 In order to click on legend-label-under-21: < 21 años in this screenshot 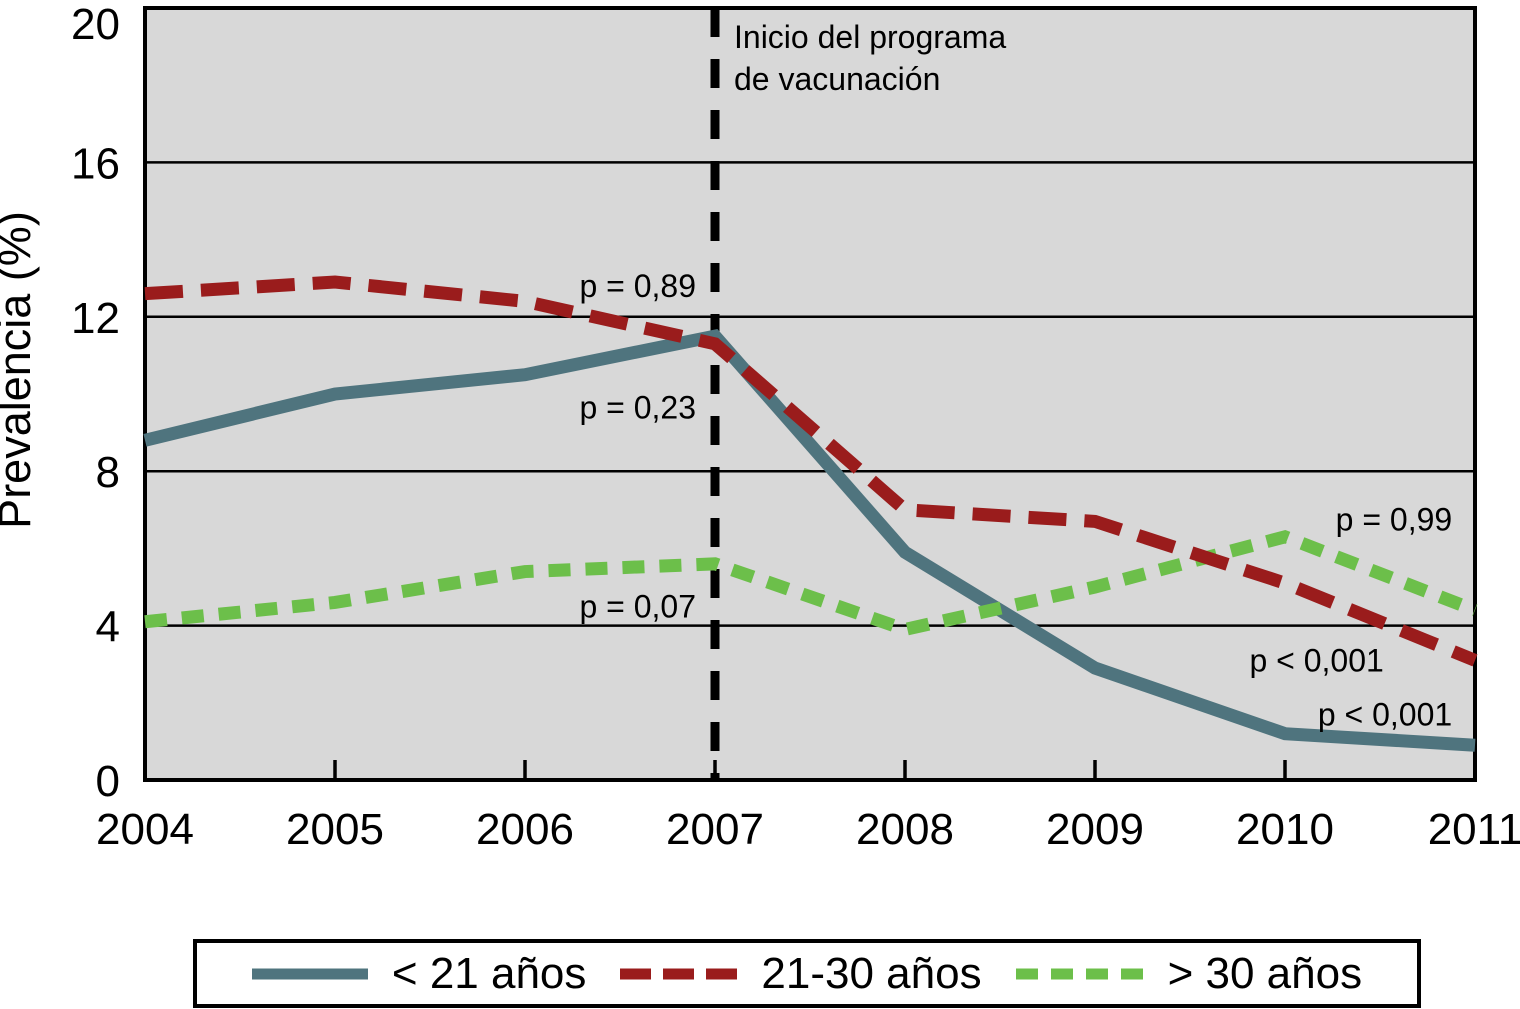, I will do `click(489, 973)`.